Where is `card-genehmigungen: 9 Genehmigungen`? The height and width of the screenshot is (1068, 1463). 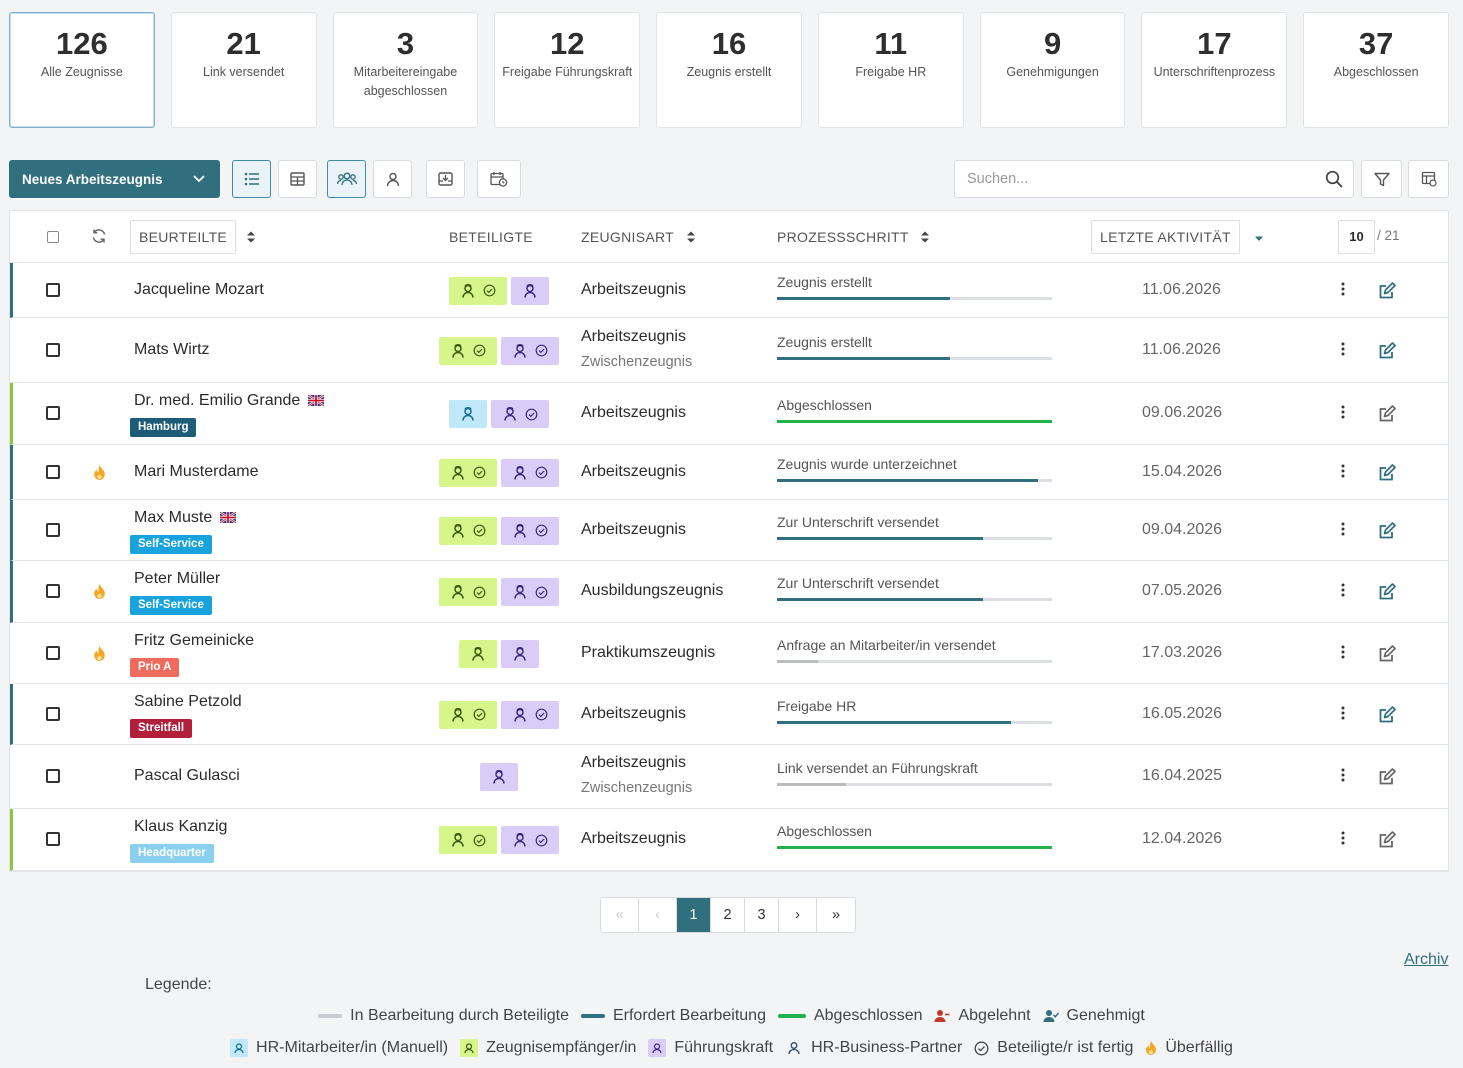
card-genehmigungen: 9 Genehmigungen is located at coordinates (1052, 70).